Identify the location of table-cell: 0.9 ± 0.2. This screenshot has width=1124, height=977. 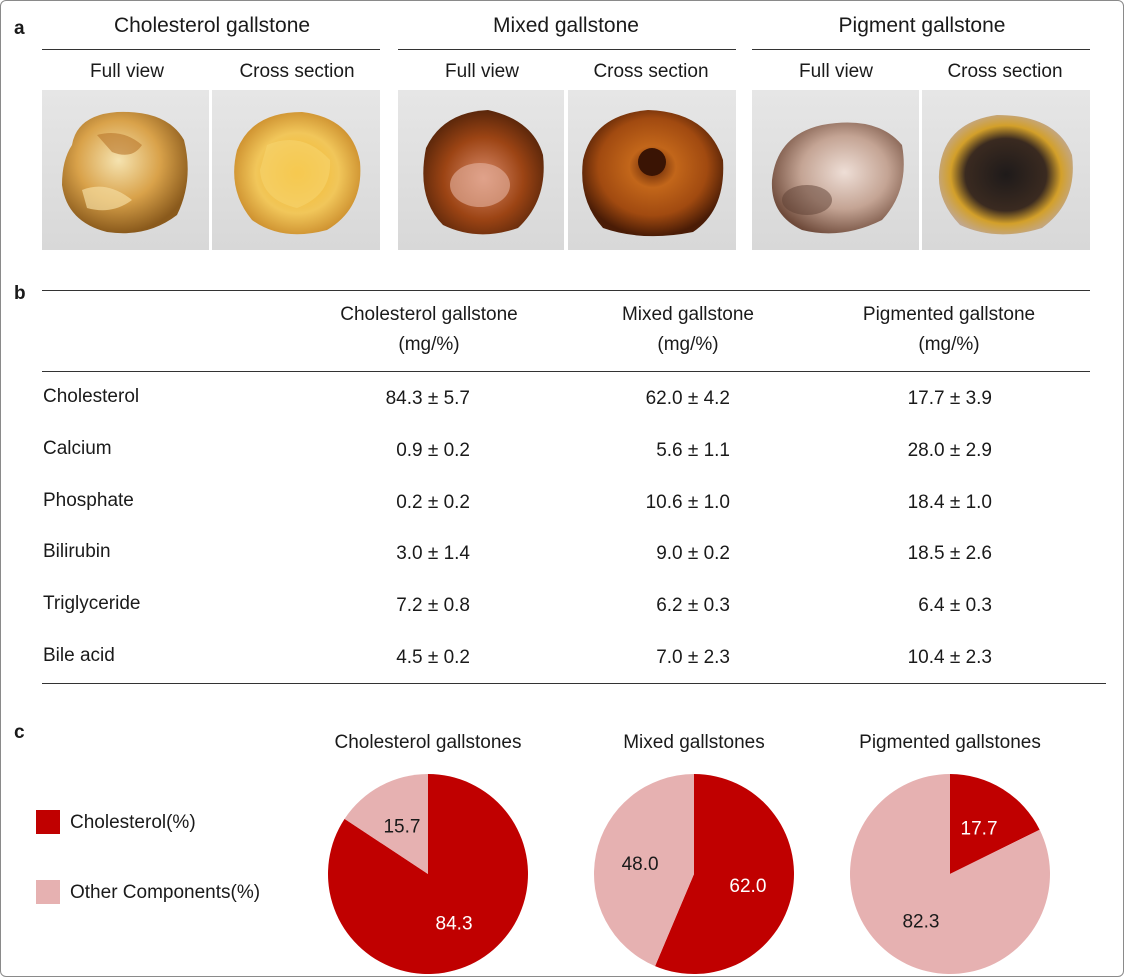
(433, 450).